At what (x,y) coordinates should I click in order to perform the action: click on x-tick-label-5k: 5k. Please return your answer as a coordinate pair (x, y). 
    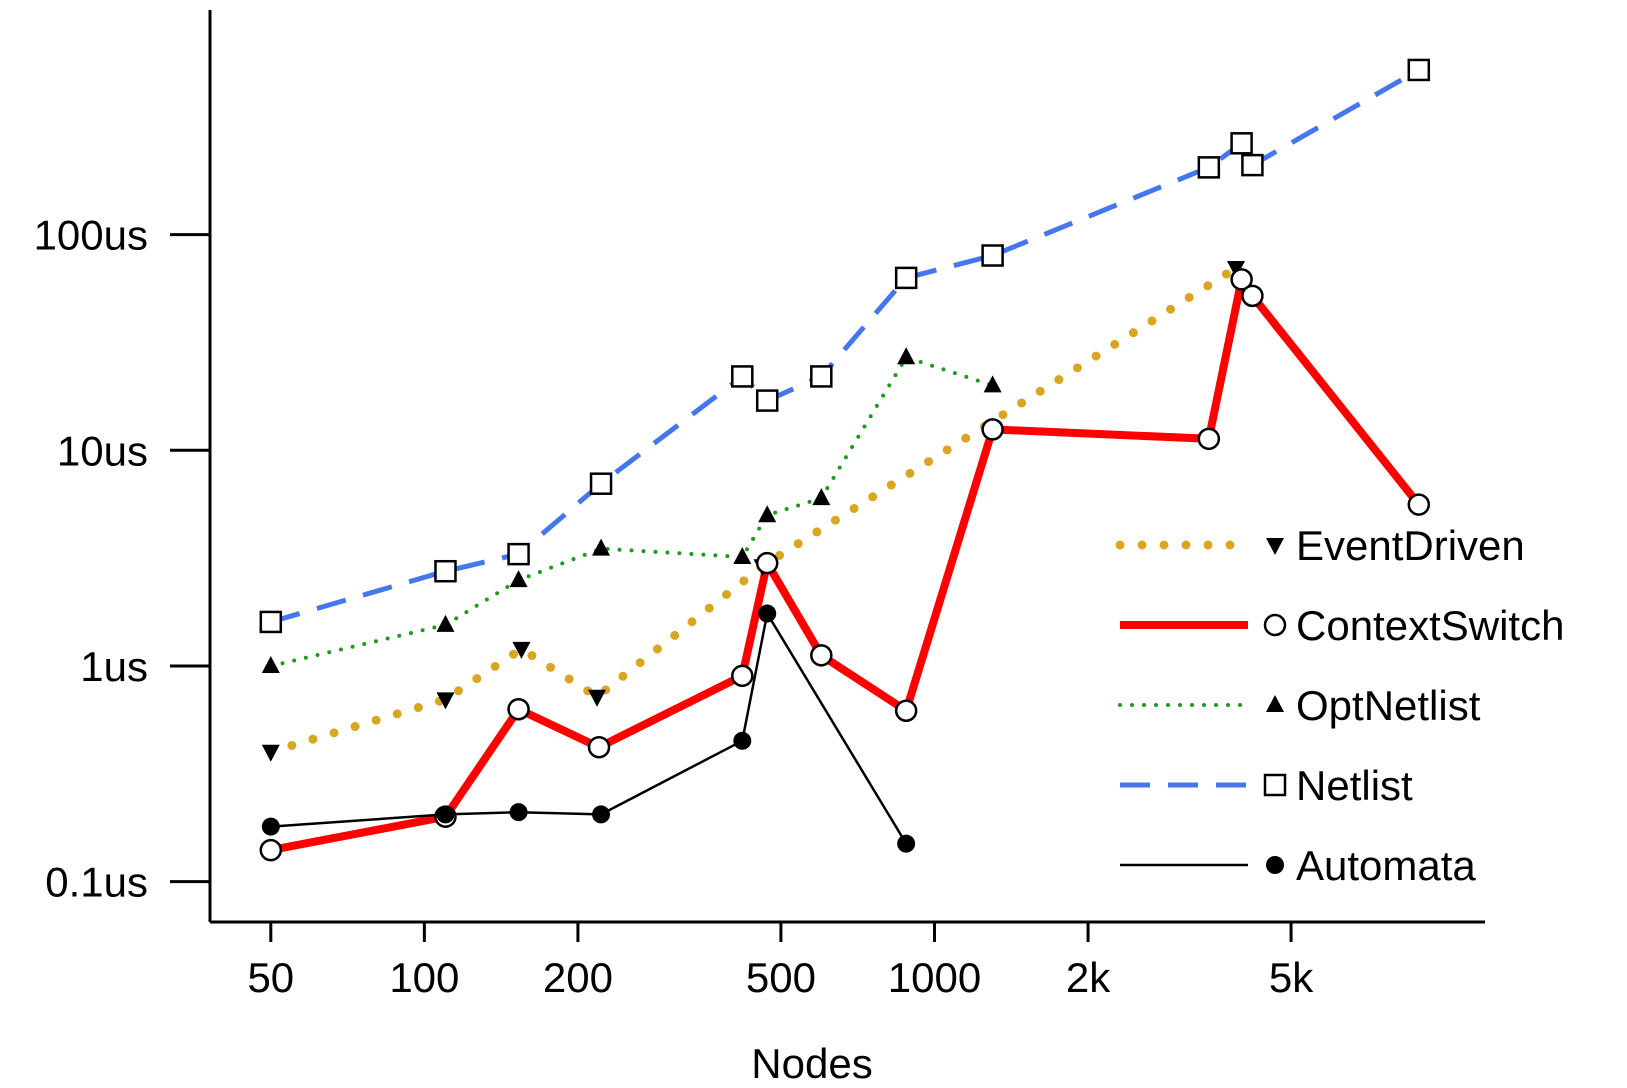
    Looking at the image, I should click on (1291, 977).